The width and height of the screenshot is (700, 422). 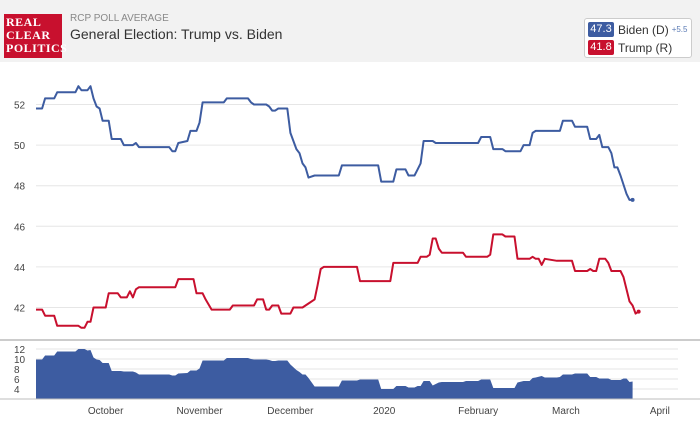 What do you see at coordinates (28, 35) in the screenshot?
I see `logo-line-2: CLEAR` at bounding box center [28, 35].